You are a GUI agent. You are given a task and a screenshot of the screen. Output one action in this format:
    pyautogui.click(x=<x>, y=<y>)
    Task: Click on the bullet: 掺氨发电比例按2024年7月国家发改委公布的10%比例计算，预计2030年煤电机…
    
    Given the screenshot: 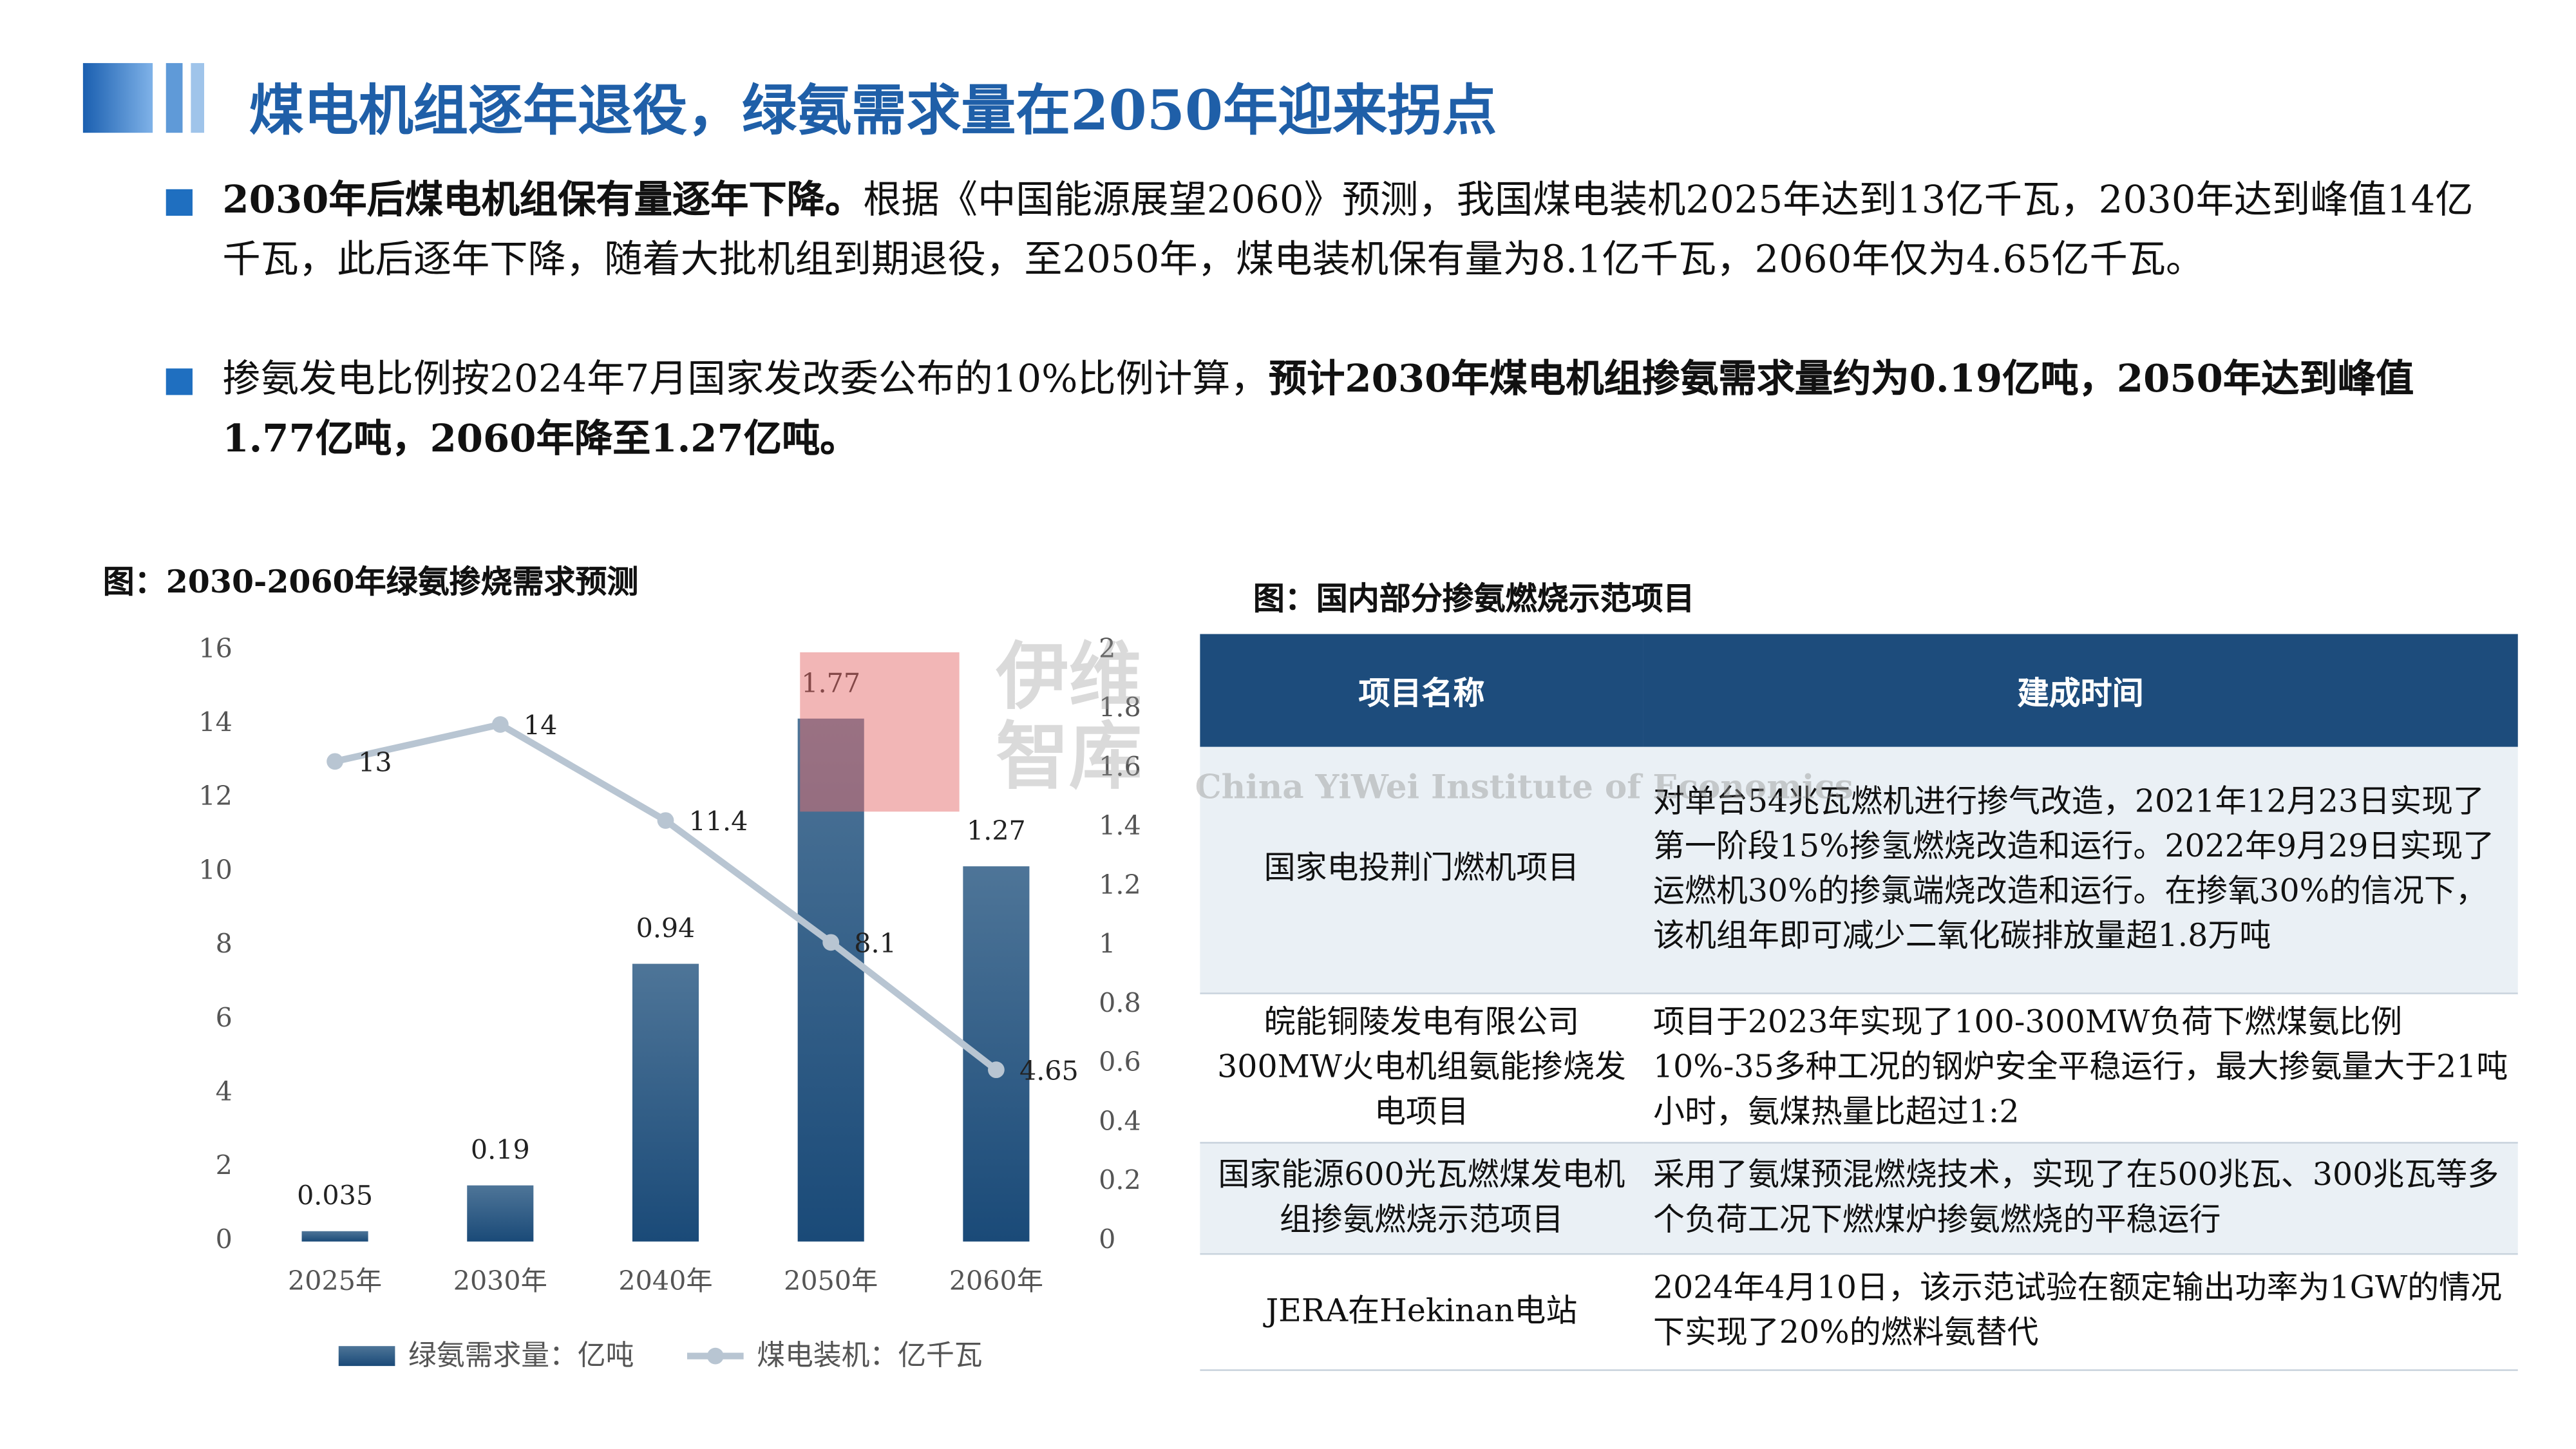 What is the action you would take?
    pyautogui.click(x=1328, y=410)
    